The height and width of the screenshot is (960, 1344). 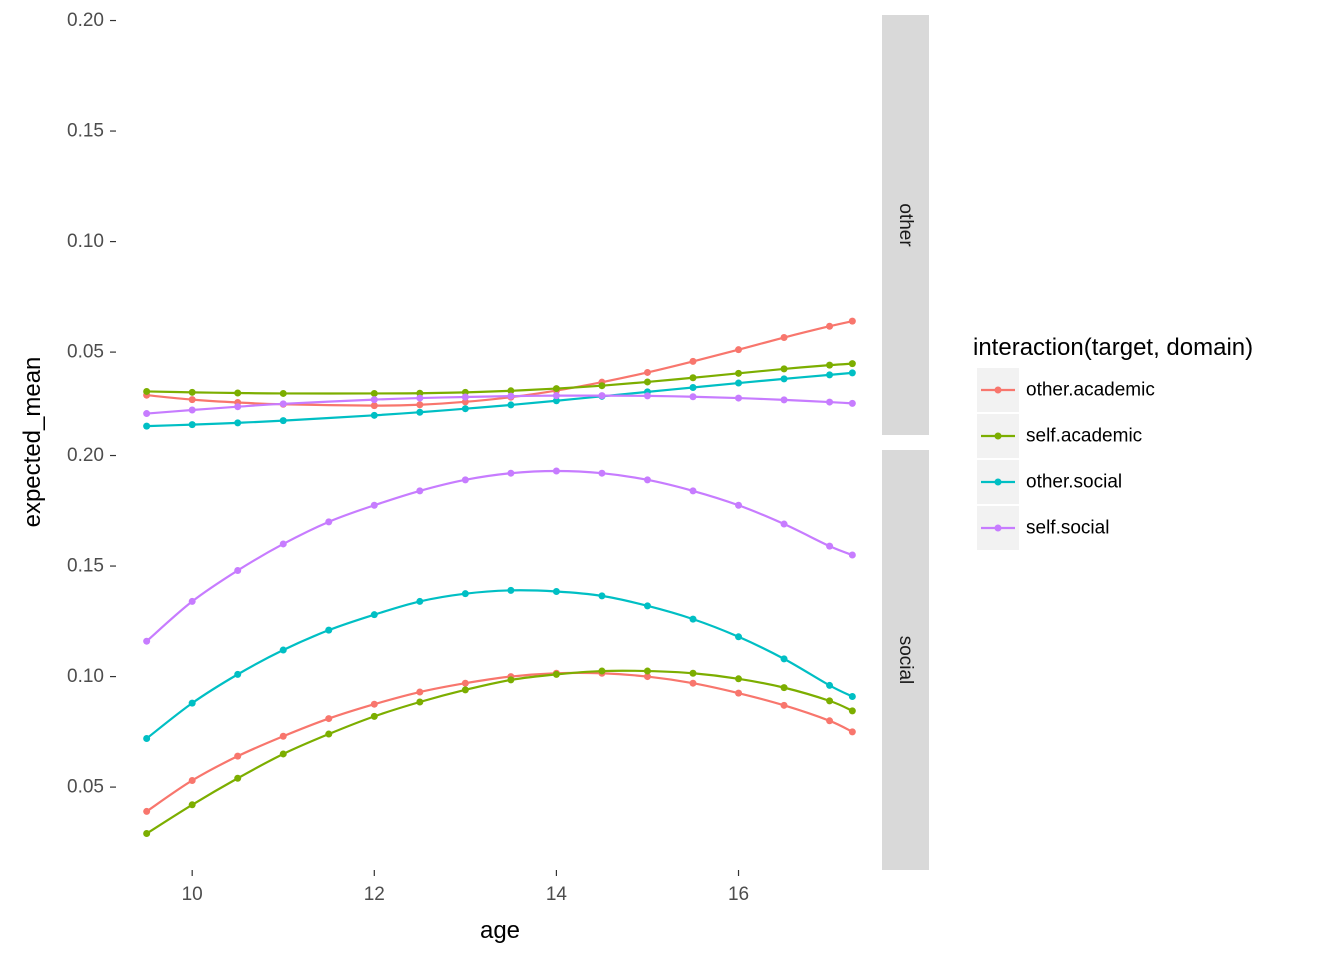 I want to click on series-self.academic, so click(x=499, y=752).